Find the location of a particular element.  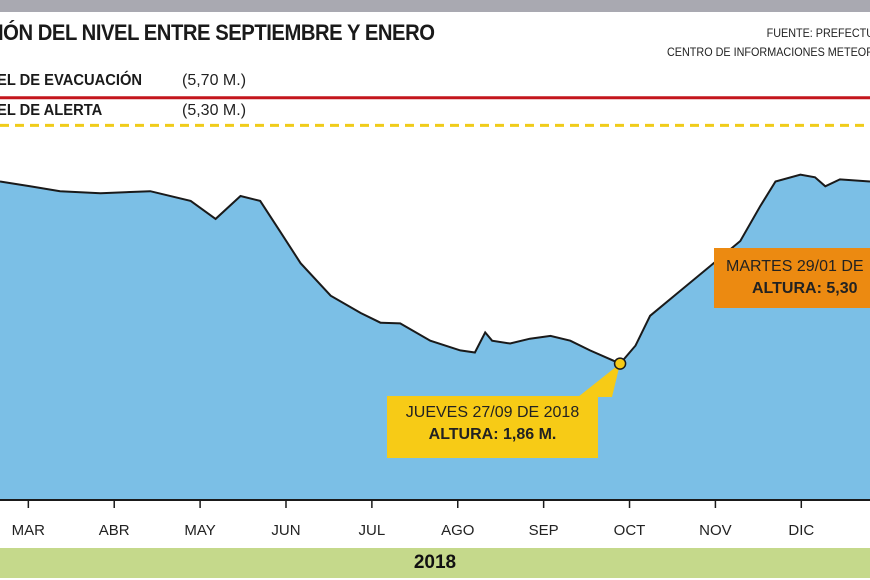

source-line-1: FUENTE: PREFECTU is located at coordinates (818, 33).